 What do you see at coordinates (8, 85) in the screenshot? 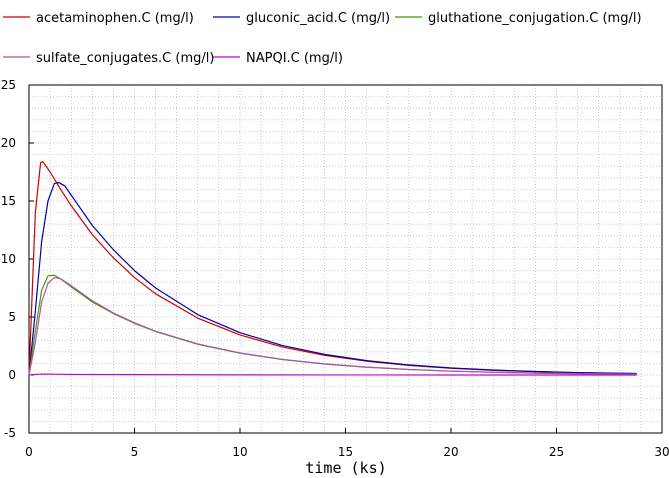
I see `y-tick-label: 25` at bounding box center [8, 85].